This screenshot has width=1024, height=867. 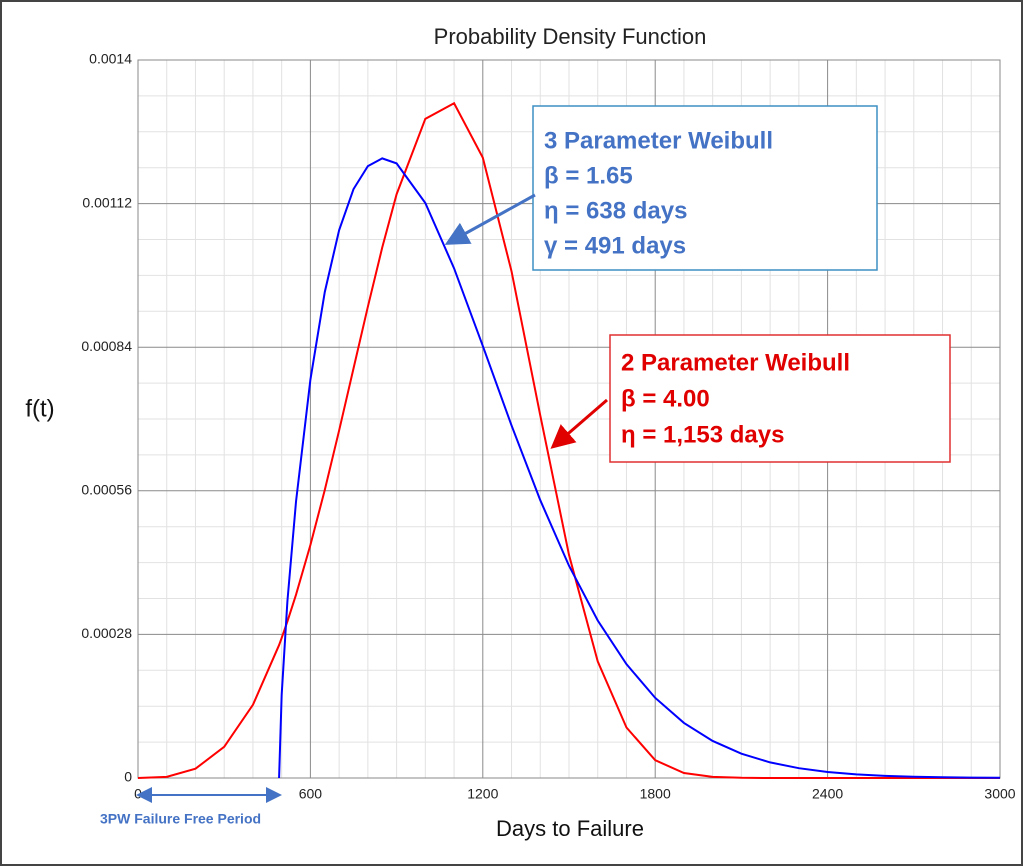 What do you see at coordinates (827, 794) in the screenshot?
I see `x-tick-label: 2400` at bounding box center [827, 794].